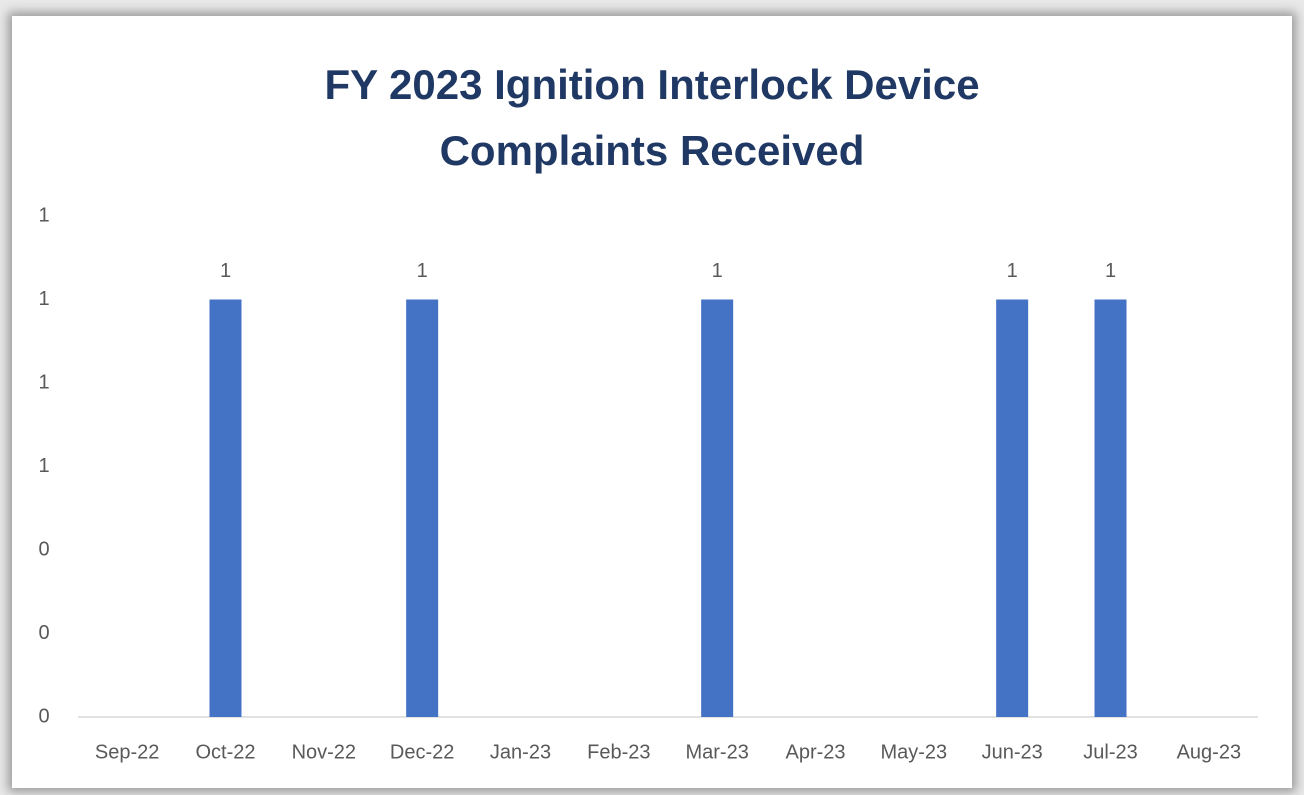  I want to click on x-tick-label: Oct-22, so click(225, 752).